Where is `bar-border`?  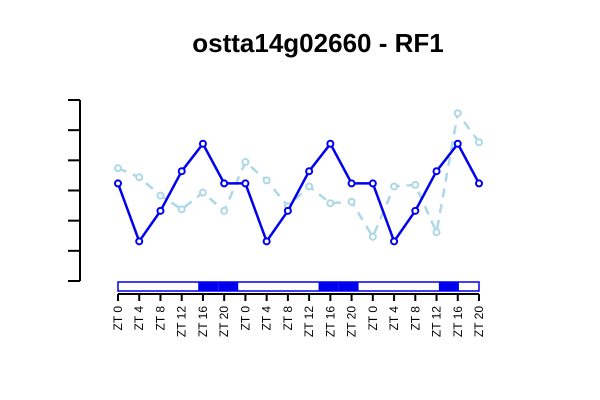 bar-border is located at coordinates (298, 286).